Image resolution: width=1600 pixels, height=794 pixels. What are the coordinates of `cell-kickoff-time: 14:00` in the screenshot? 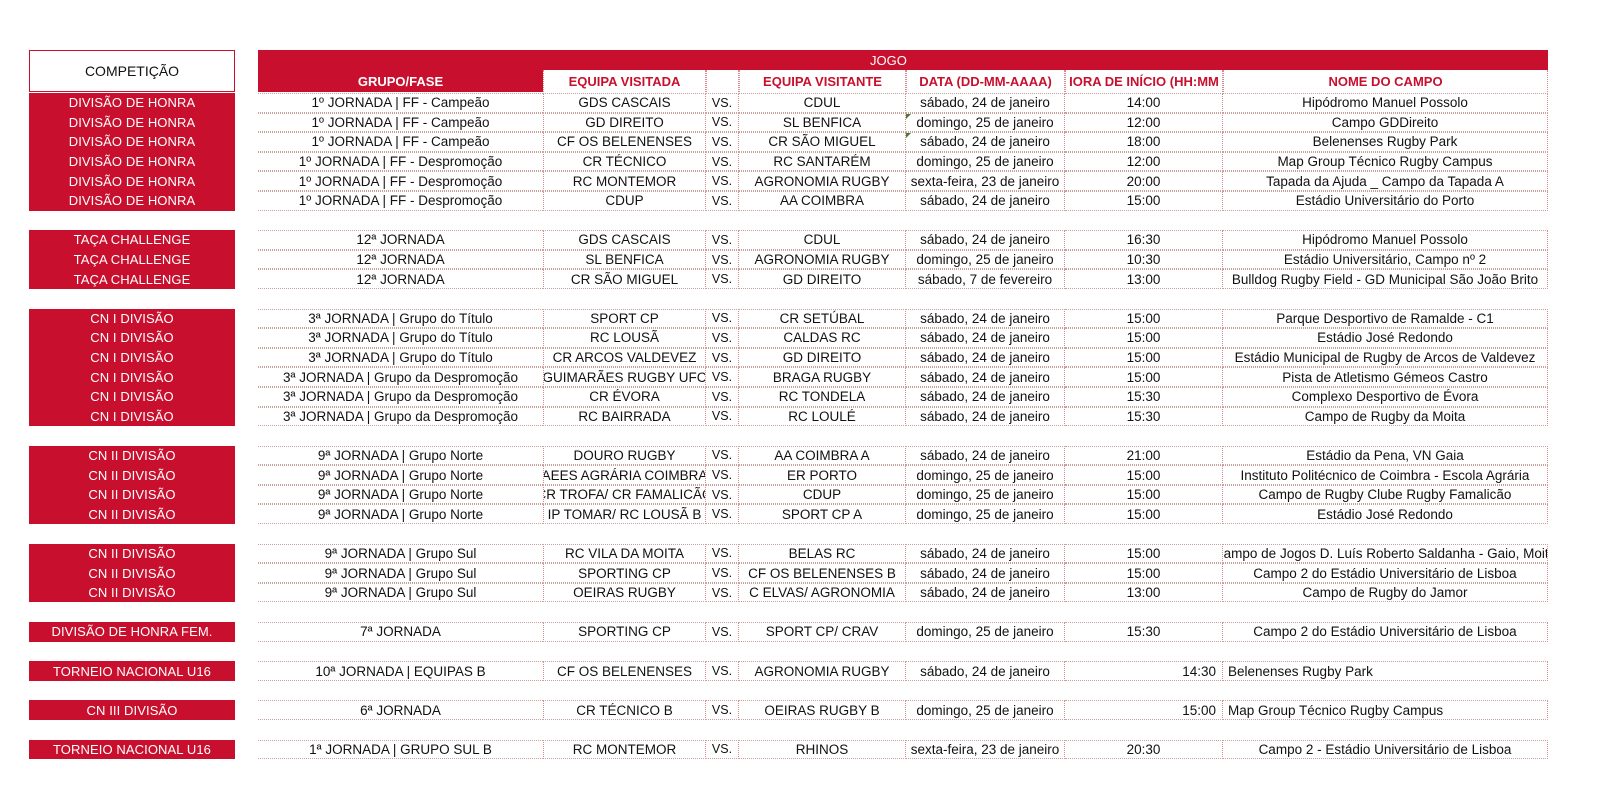 It's located at (1144, 103).